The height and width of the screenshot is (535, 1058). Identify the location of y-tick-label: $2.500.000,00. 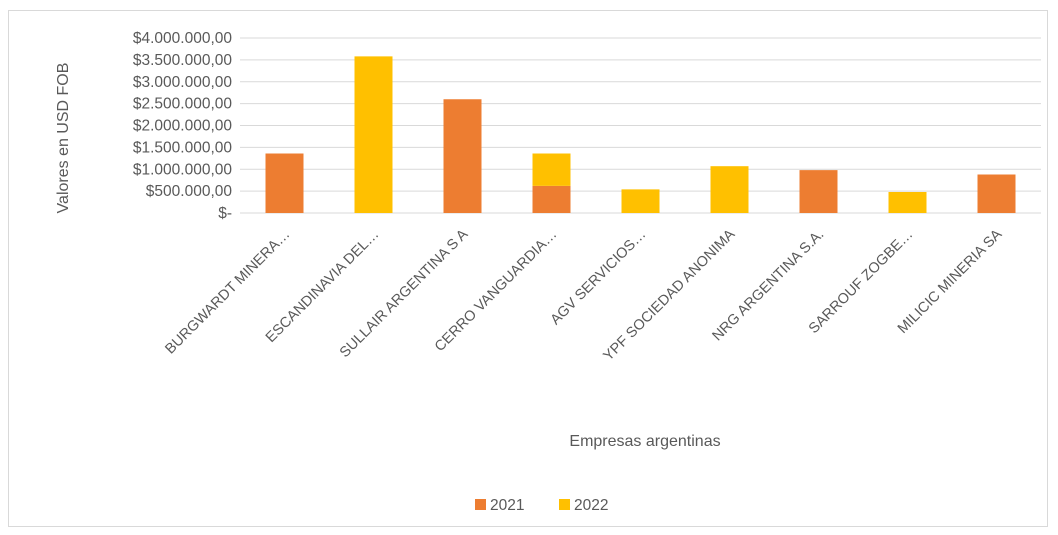
(183, 104).